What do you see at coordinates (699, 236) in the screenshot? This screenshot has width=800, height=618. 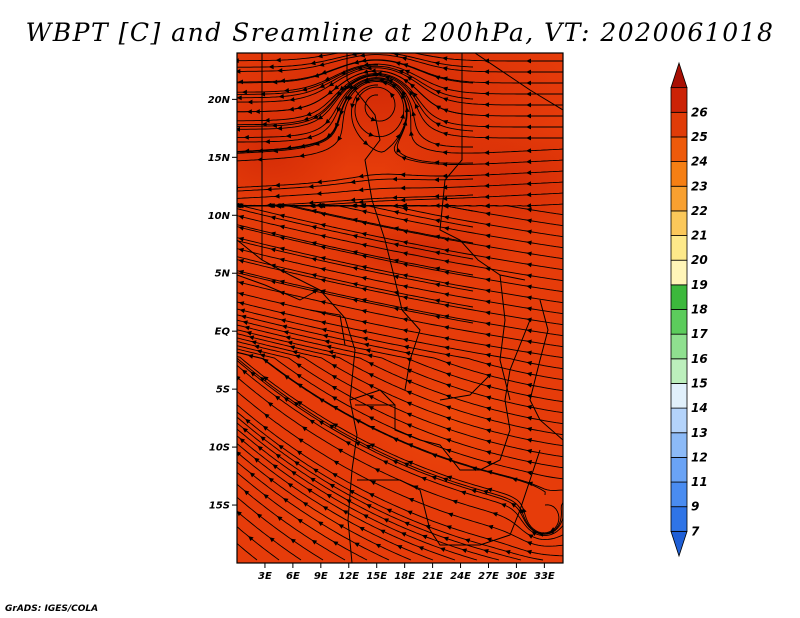 I see `colorbar-label: 21` at bounding box center [699, 236].